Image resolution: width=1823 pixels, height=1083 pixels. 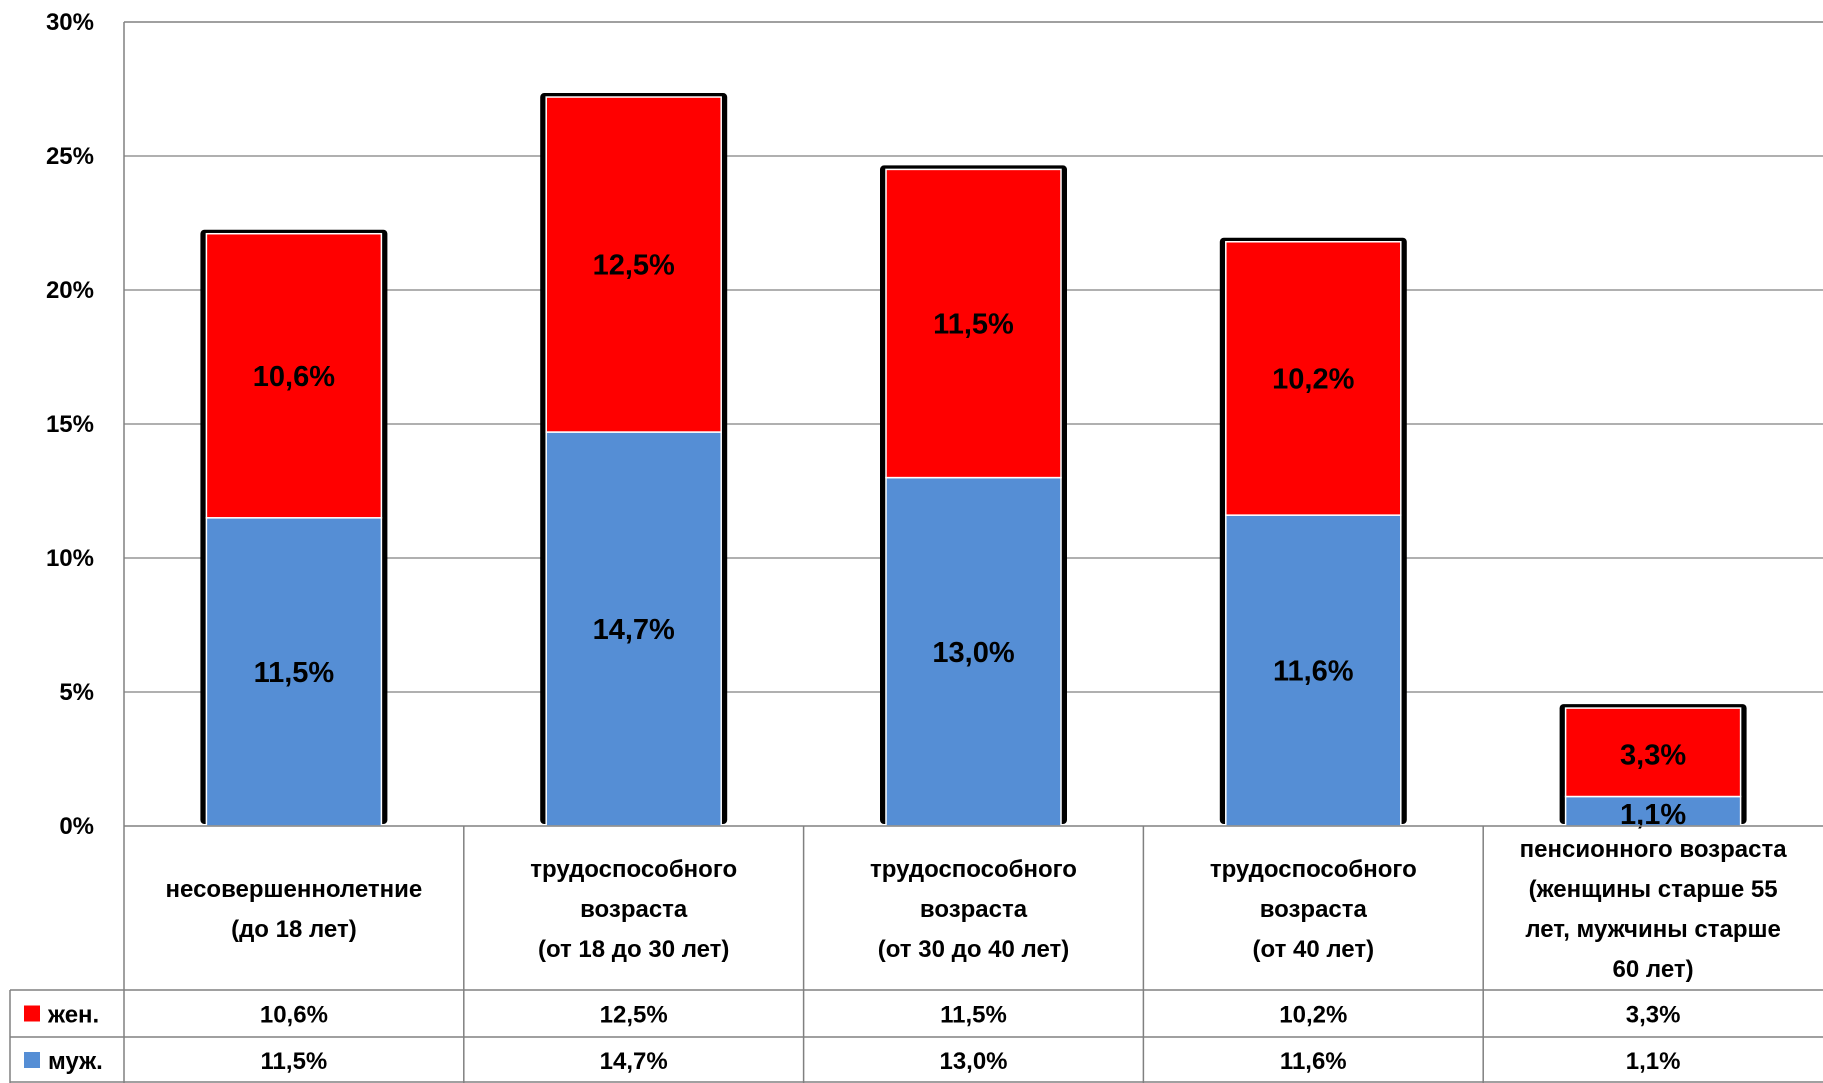 I want to click on data-label-male: 13,0%, so click(x=973, y=653).